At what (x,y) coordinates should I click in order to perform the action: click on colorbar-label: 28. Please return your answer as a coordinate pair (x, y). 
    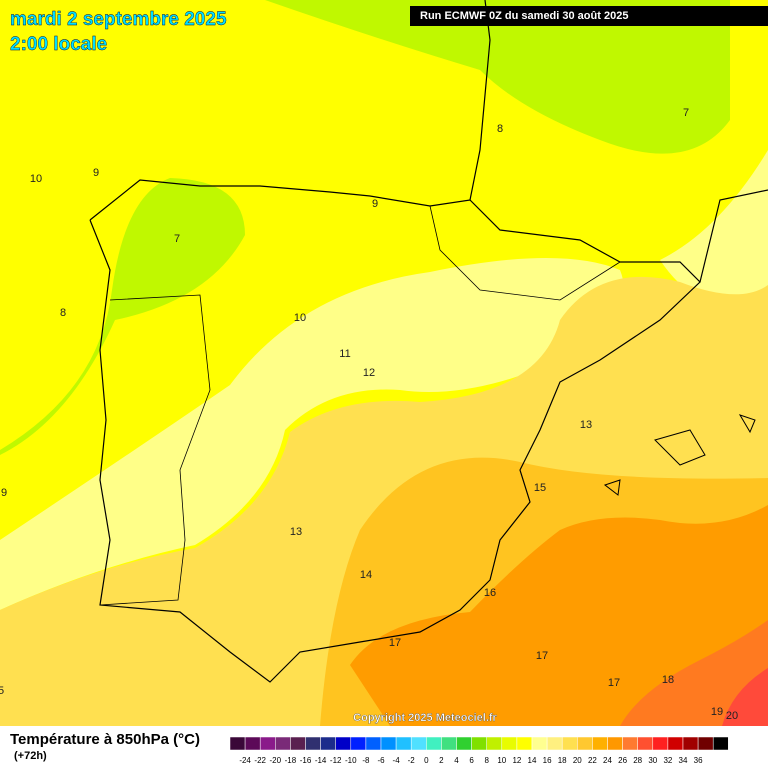
    Looking at the image, I should click on (637, 760).